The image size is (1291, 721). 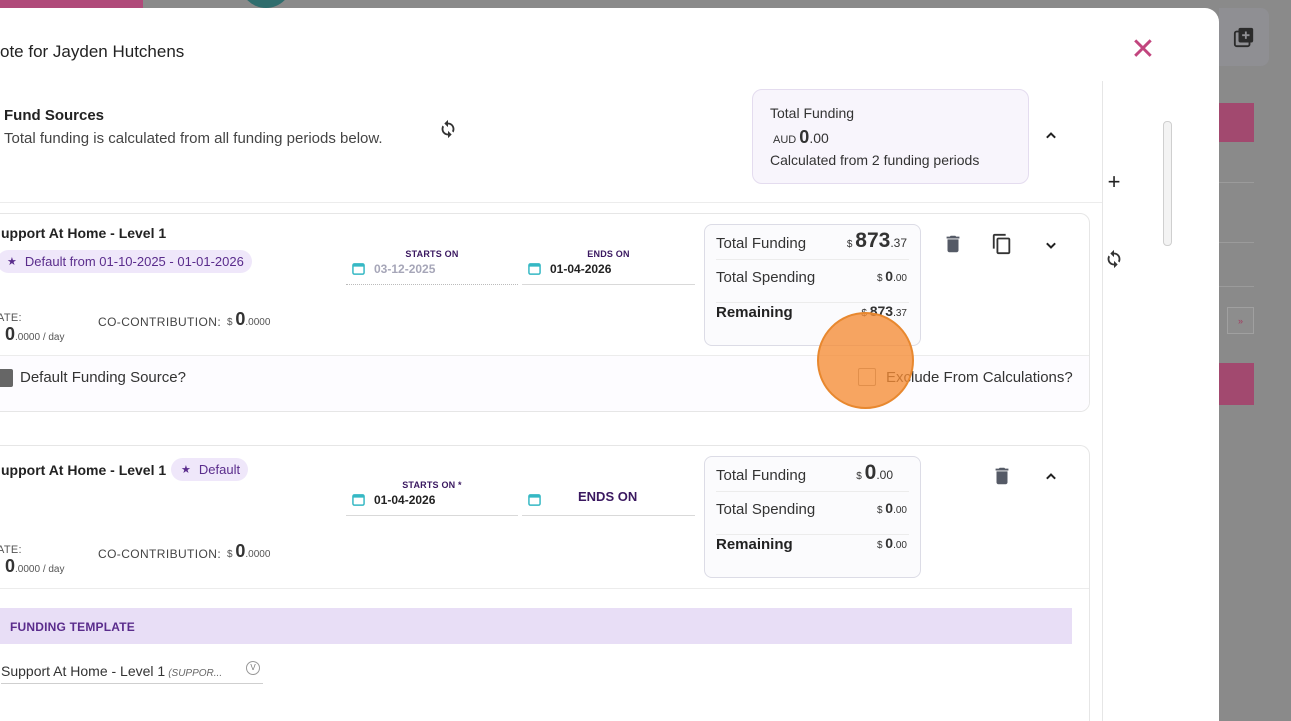 What do you see at coordinates (103, 377) in the screenshot?
I see `default-source-label: Default Funding Source?` at bounding box center [103, 377].